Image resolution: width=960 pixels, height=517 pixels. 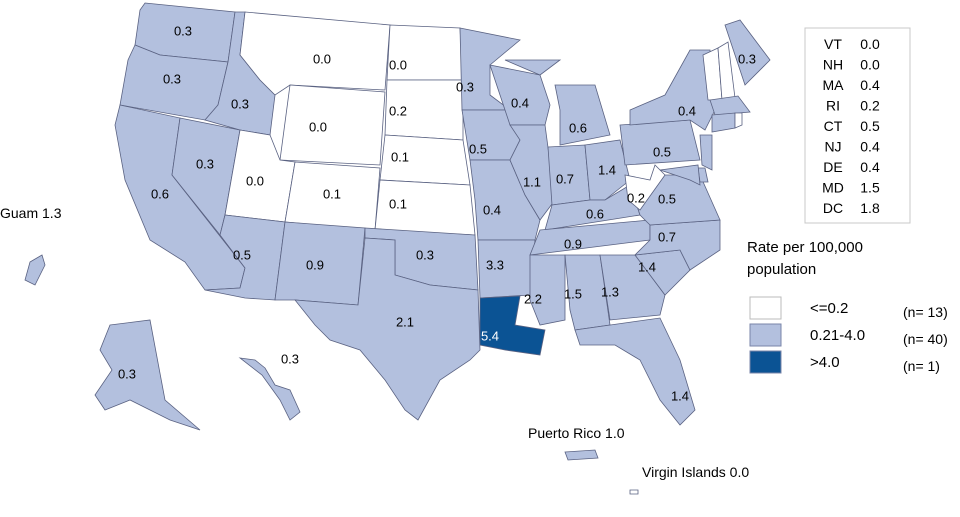 What do you see at coordinates (765, 362) in the screenshot?
I see `legend-swatch-high` at bounding box center [765, 362].